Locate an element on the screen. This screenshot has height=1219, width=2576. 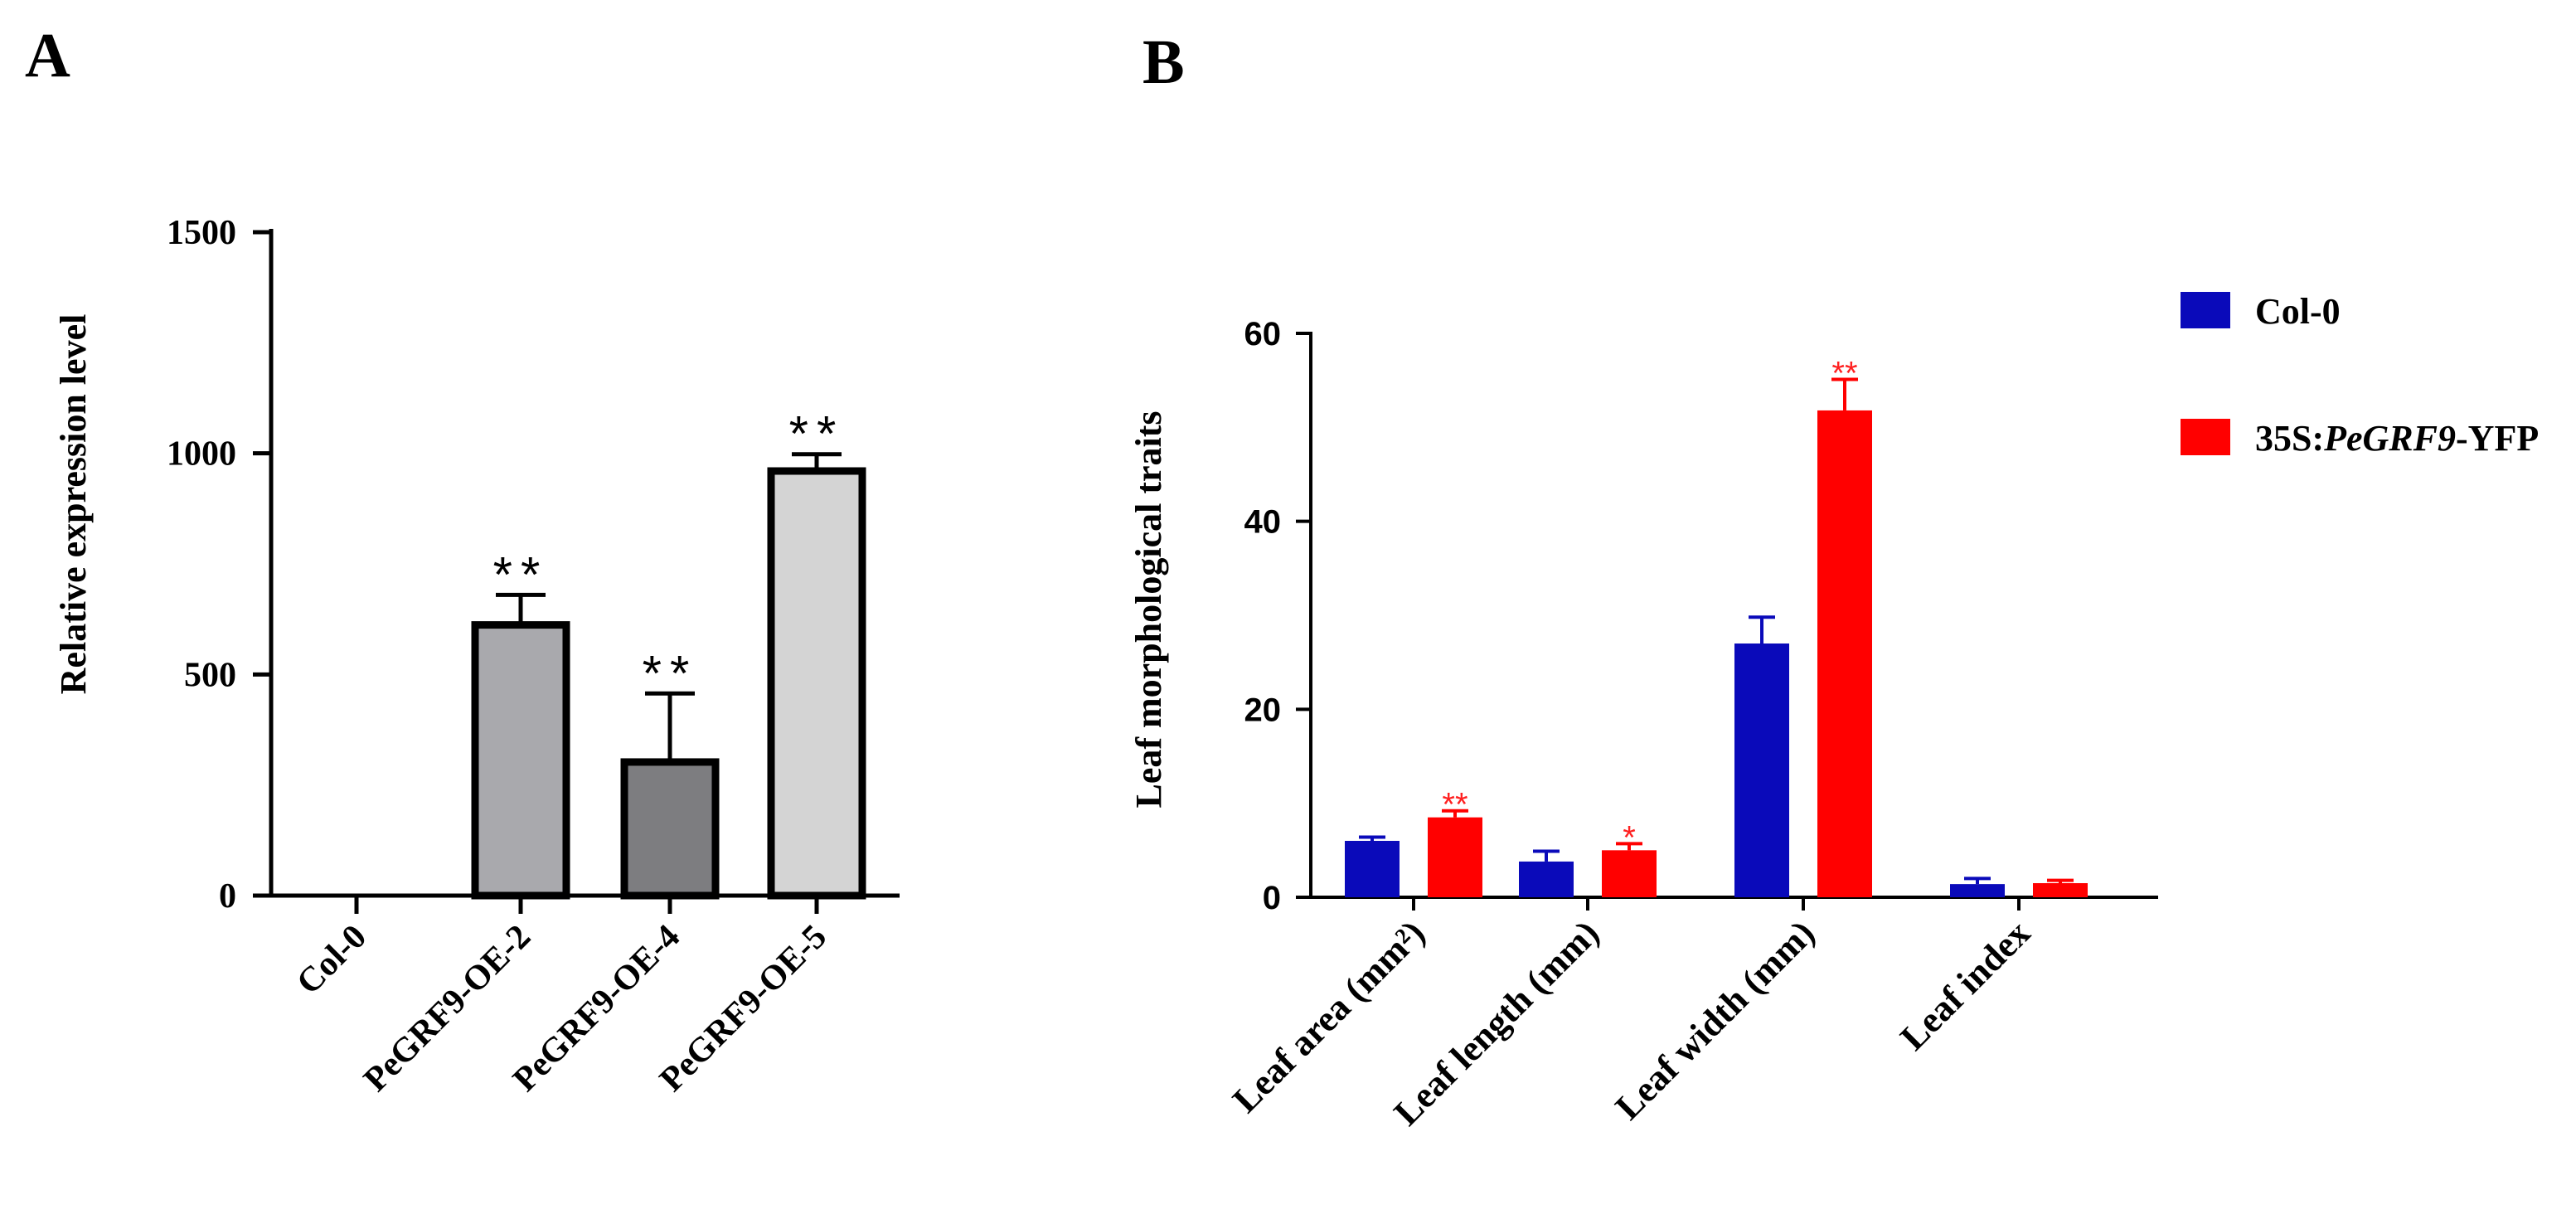
legend-label-35s-italic: PeGRF9 is located at coordinates (2389, 438).